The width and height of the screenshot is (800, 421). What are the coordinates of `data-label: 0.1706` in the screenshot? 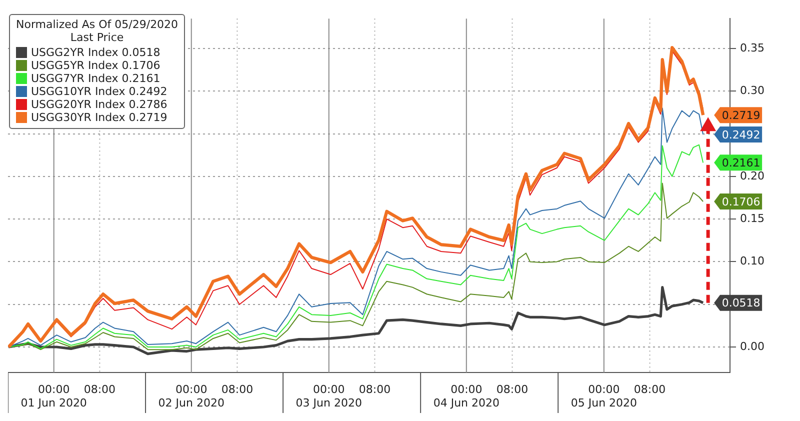 It's located at (741, 201).